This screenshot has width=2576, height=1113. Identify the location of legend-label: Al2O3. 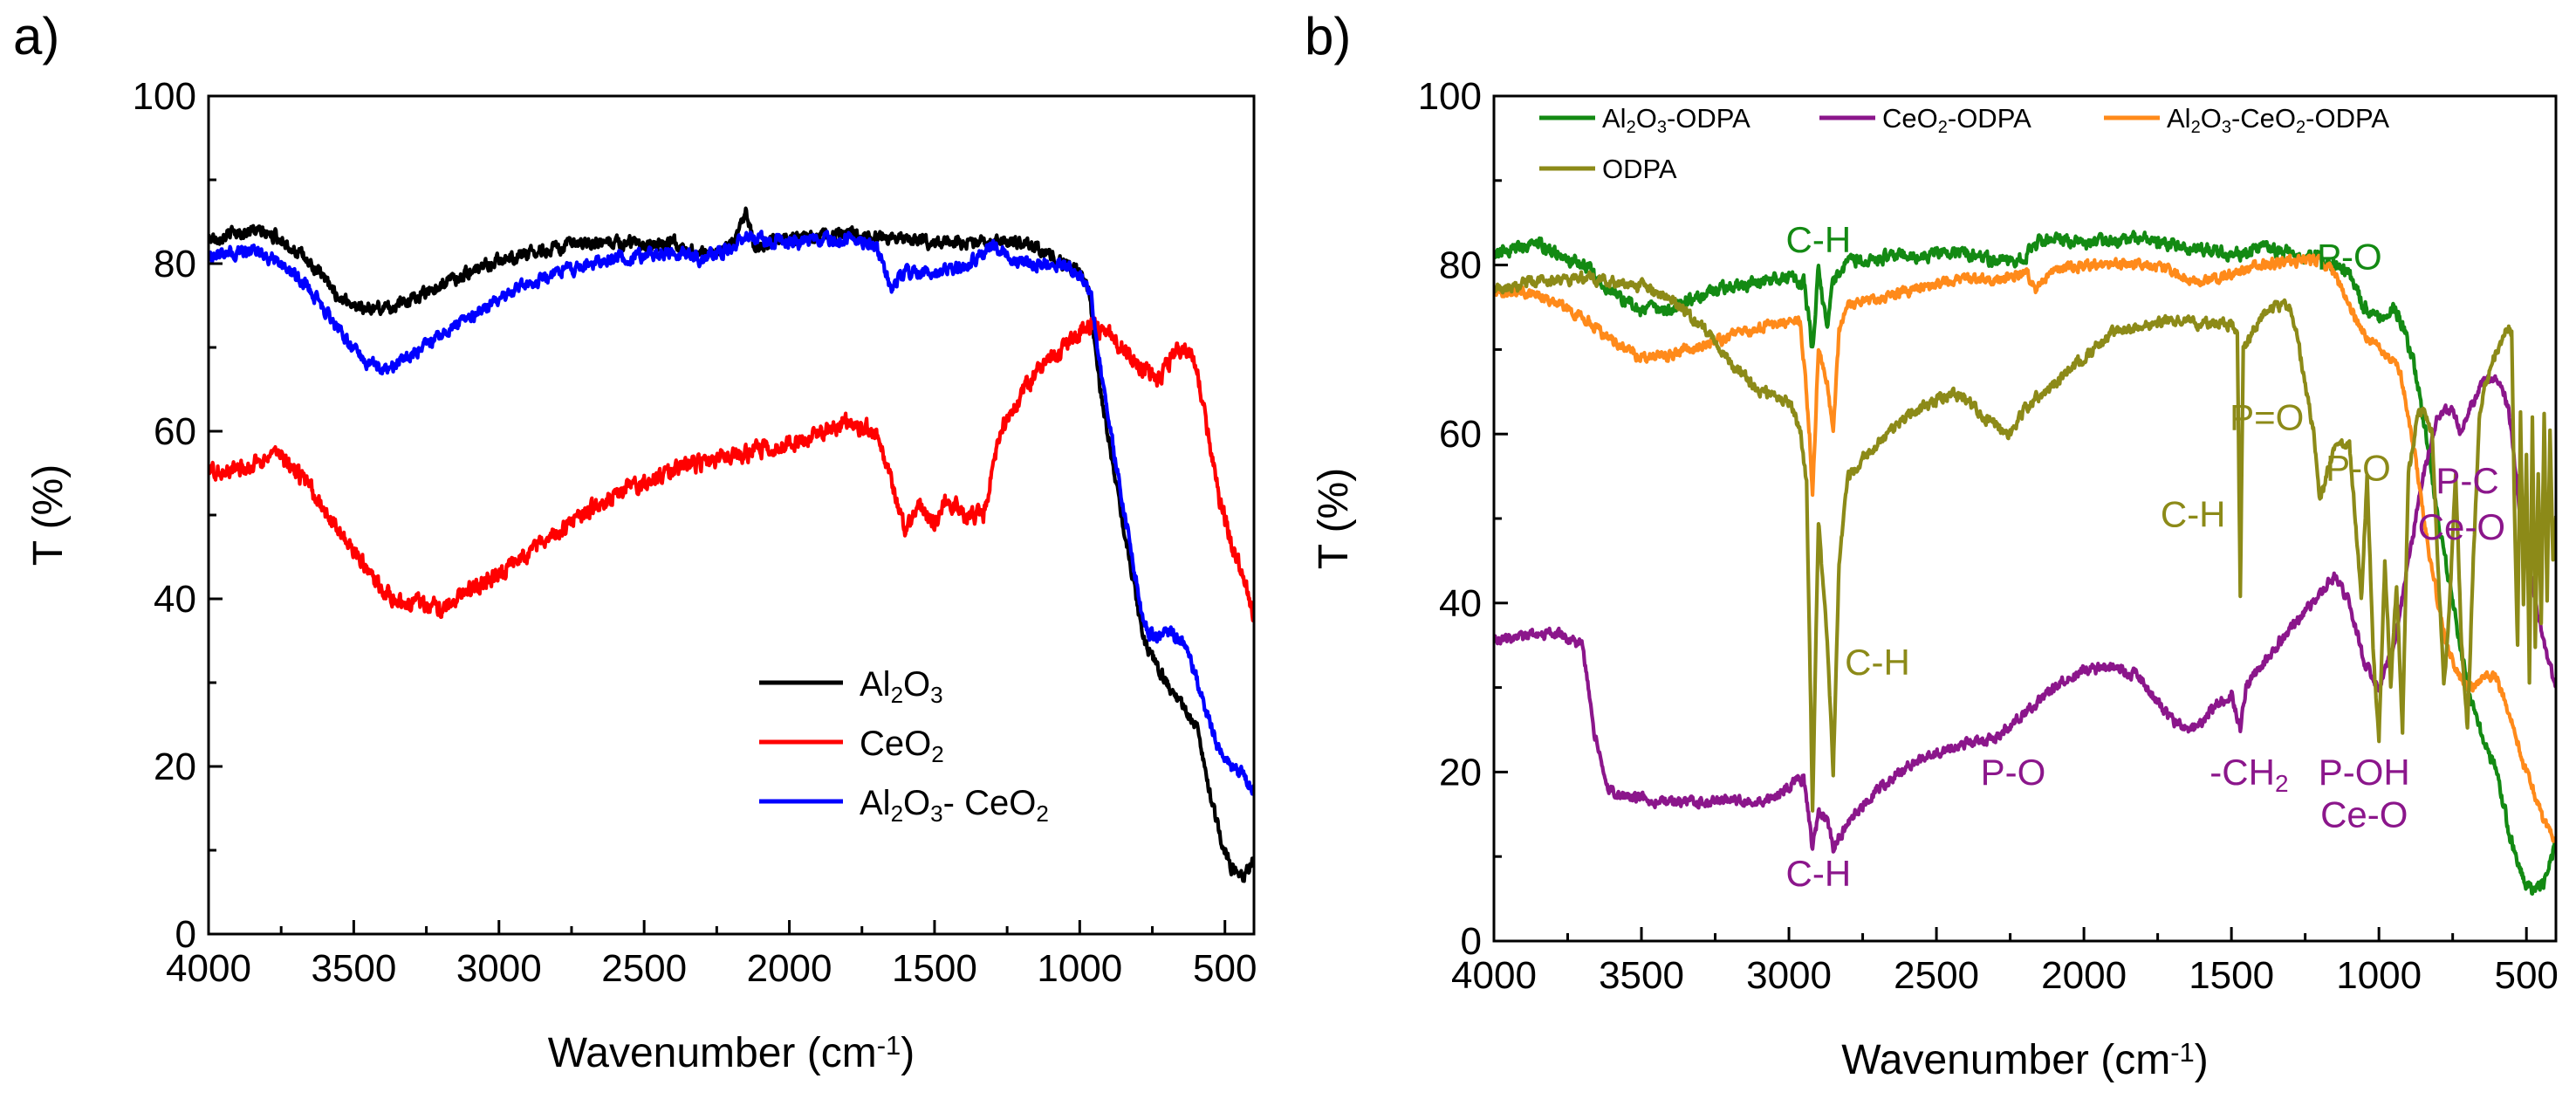
(901, 686).